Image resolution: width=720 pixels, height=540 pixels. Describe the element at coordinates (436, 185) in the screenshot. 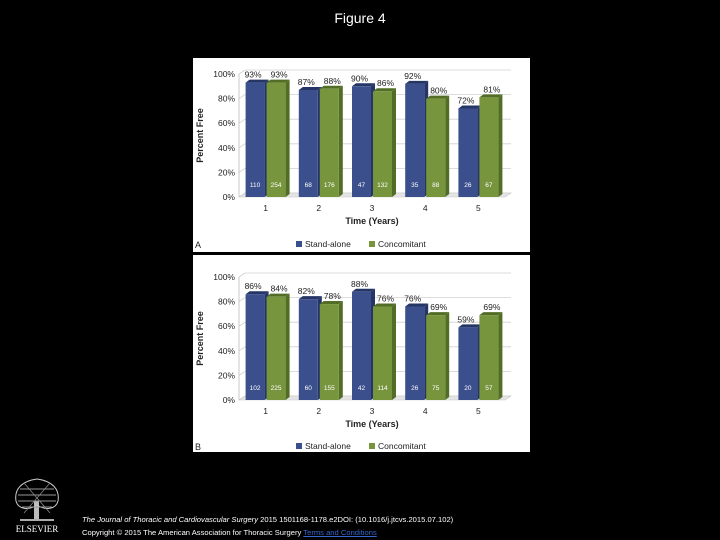

I see `chart-a-n-at-risk-label: 88` at that location.